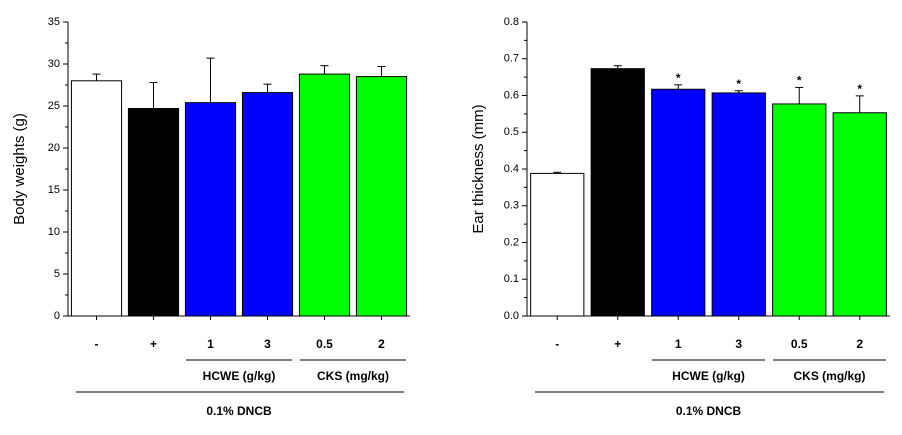  I want to click on y-tick-label: 0.6, so click(511, 95).